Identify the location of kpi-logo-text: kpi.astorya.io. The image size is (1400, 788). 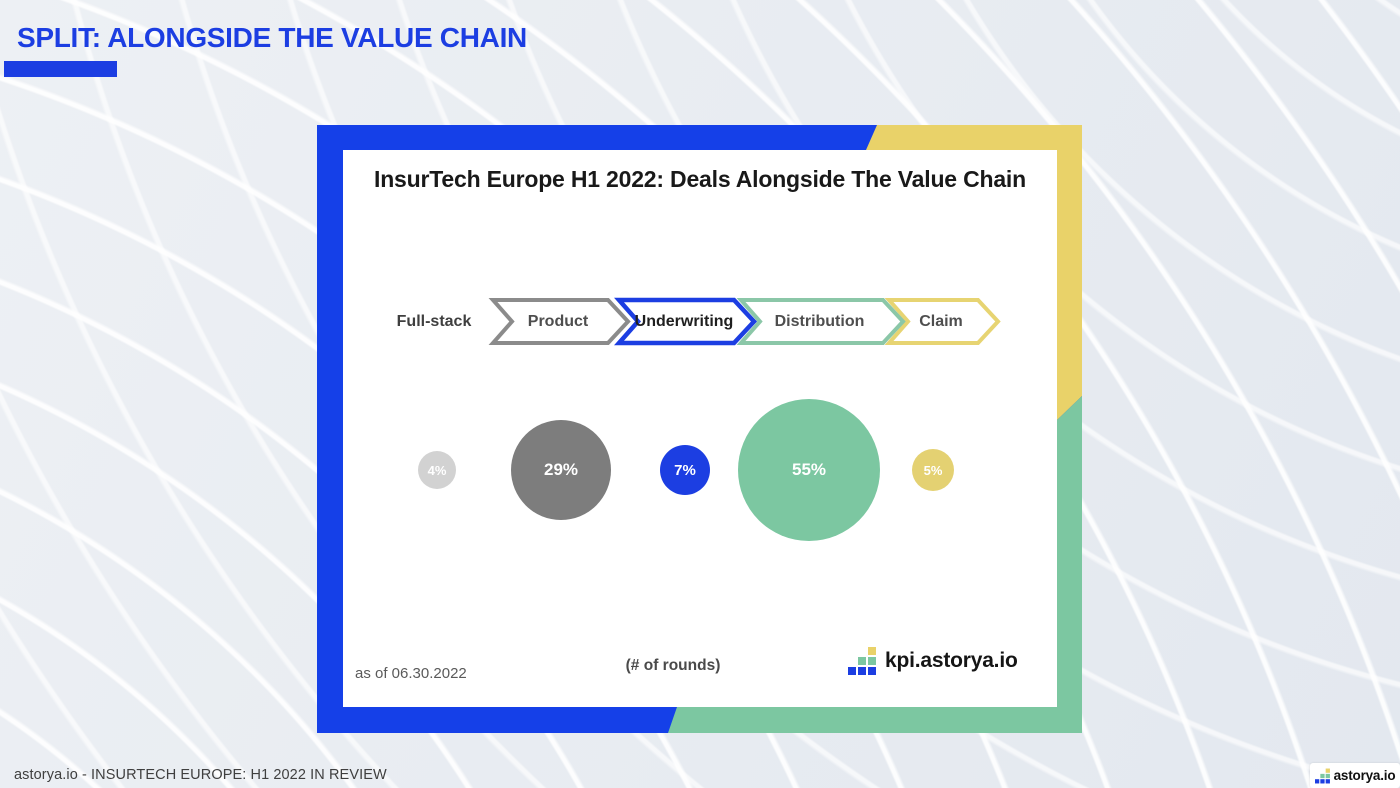
(951, 660).